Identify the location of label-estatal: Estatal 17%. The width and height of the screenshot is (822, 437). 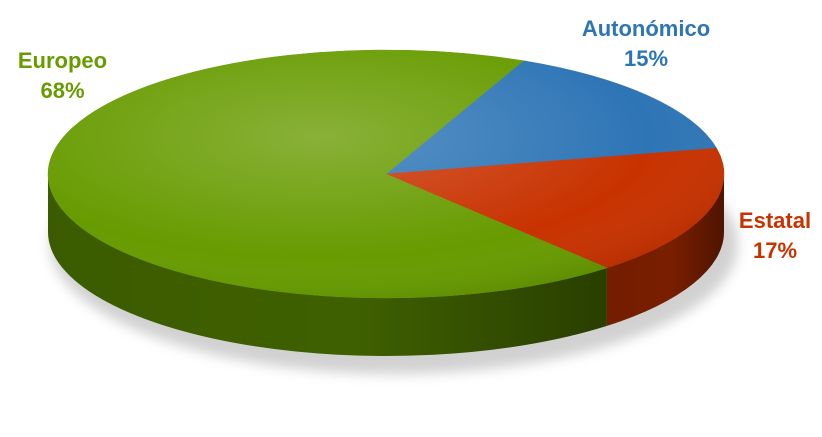
(771, 236).